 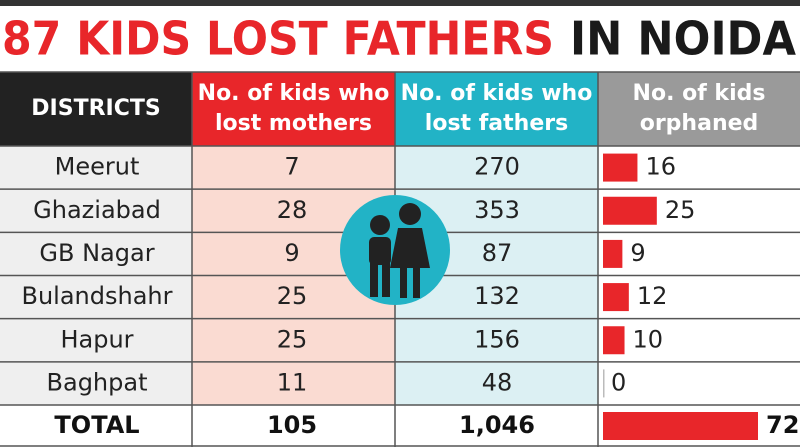 I want to click on orphaned-value: 72, so click(x=782, y=425).